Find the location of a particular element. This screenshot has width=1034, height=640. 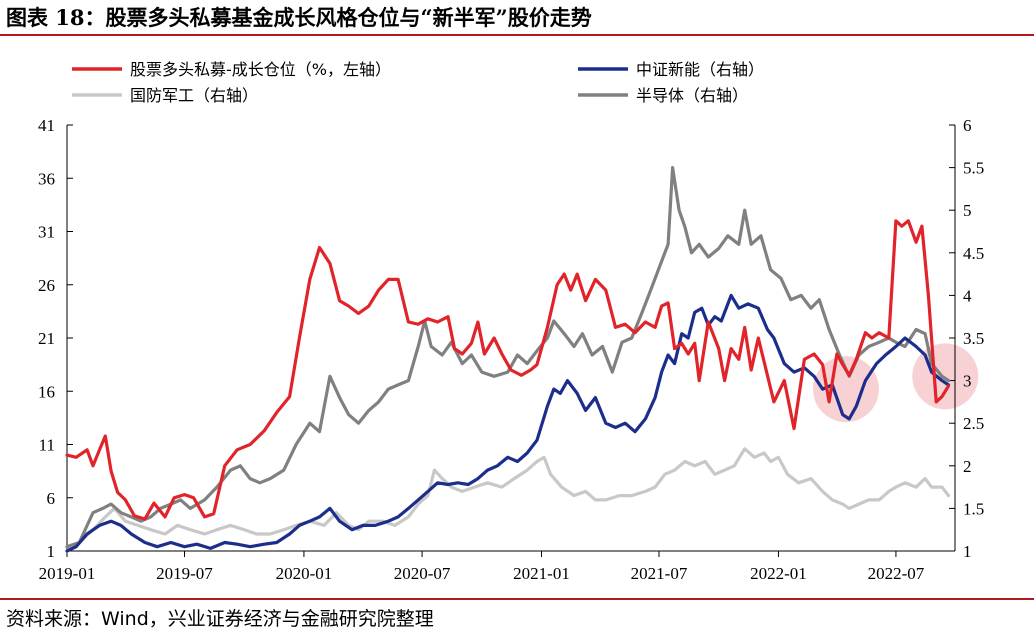

highlight-circles is located at coordinates (895, 383).